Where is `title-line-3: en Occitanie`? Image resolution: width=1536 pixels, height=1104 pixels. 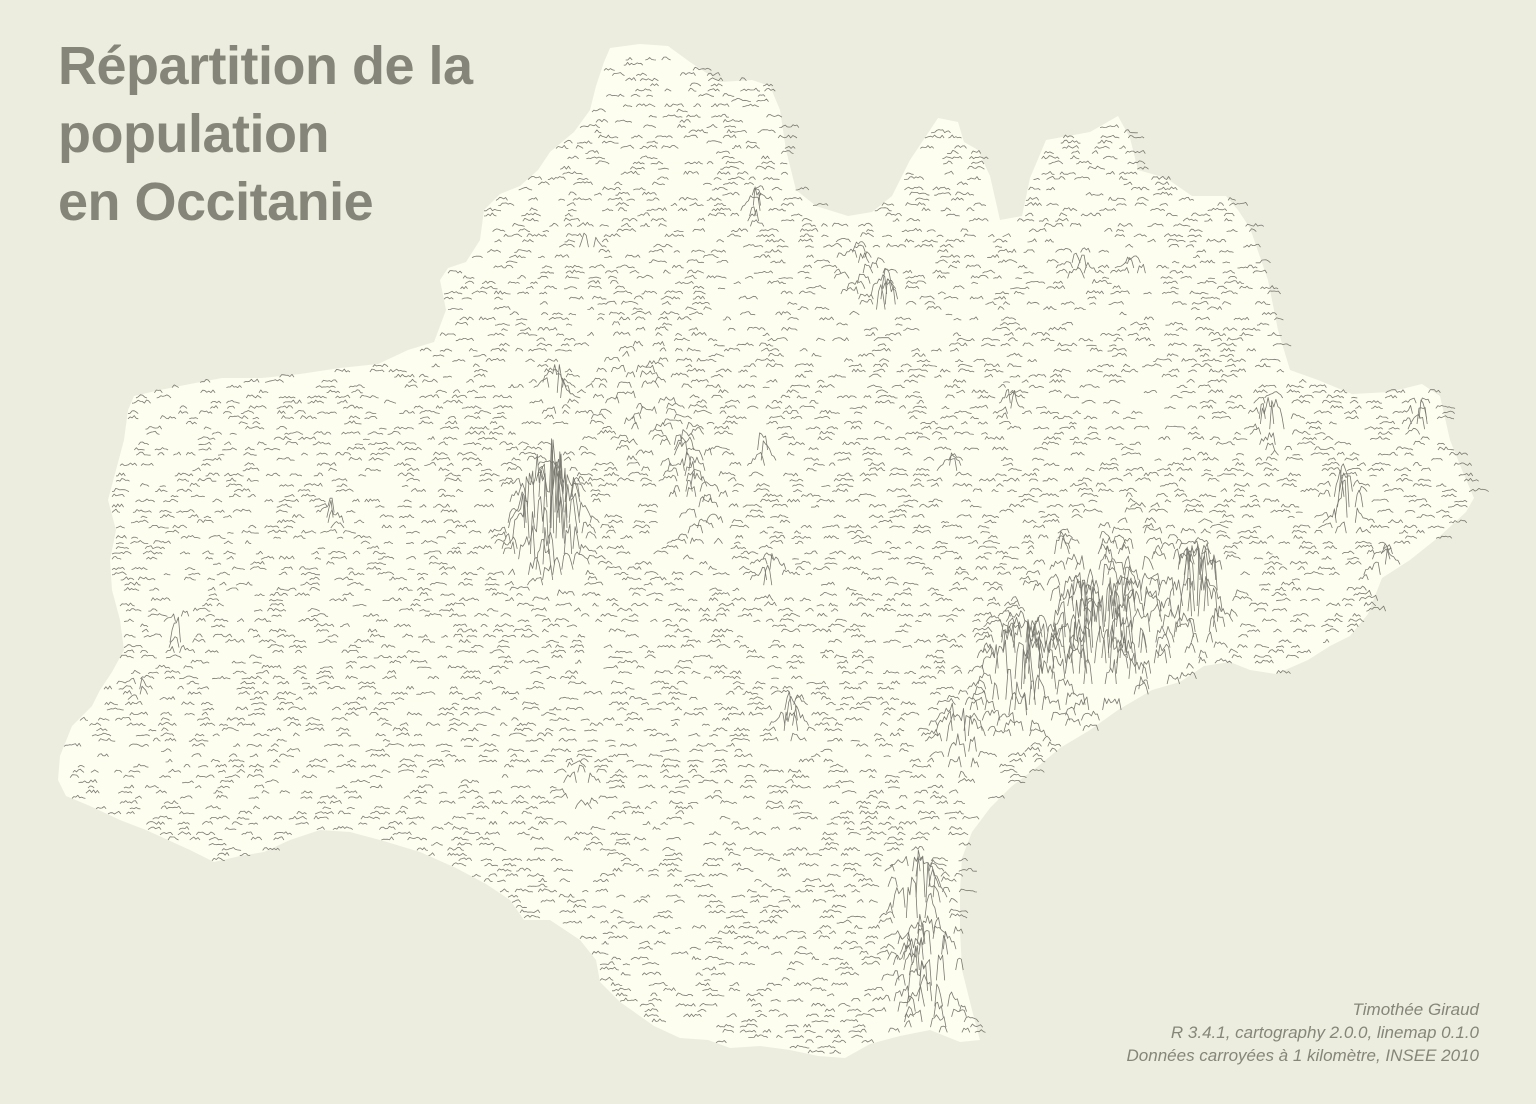 title-line-3: en Occitanie is located at coordinates (216, 202).